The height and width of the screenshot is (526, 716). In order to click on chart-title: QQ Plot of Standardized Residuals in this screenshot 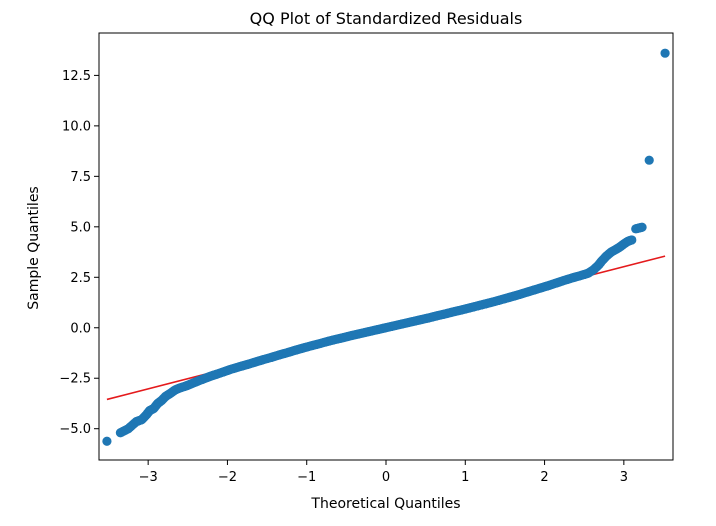, I will do `click(386, 18)`.